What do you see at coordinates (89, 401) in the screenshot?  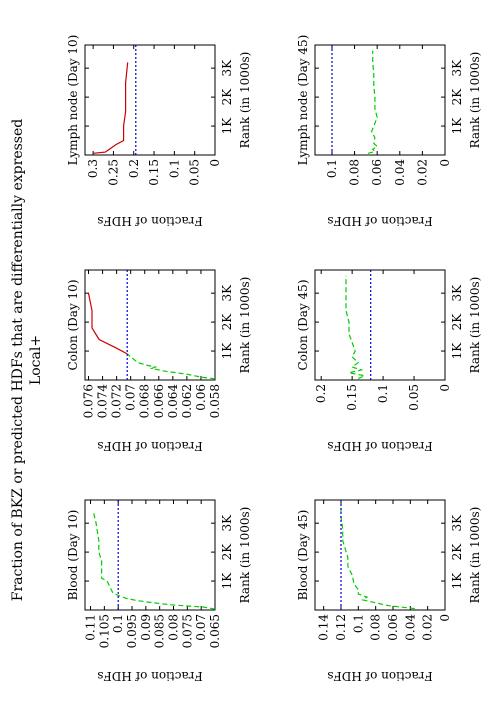 I see `y-tick-label: 0.076` at bounding box center [89, 401].